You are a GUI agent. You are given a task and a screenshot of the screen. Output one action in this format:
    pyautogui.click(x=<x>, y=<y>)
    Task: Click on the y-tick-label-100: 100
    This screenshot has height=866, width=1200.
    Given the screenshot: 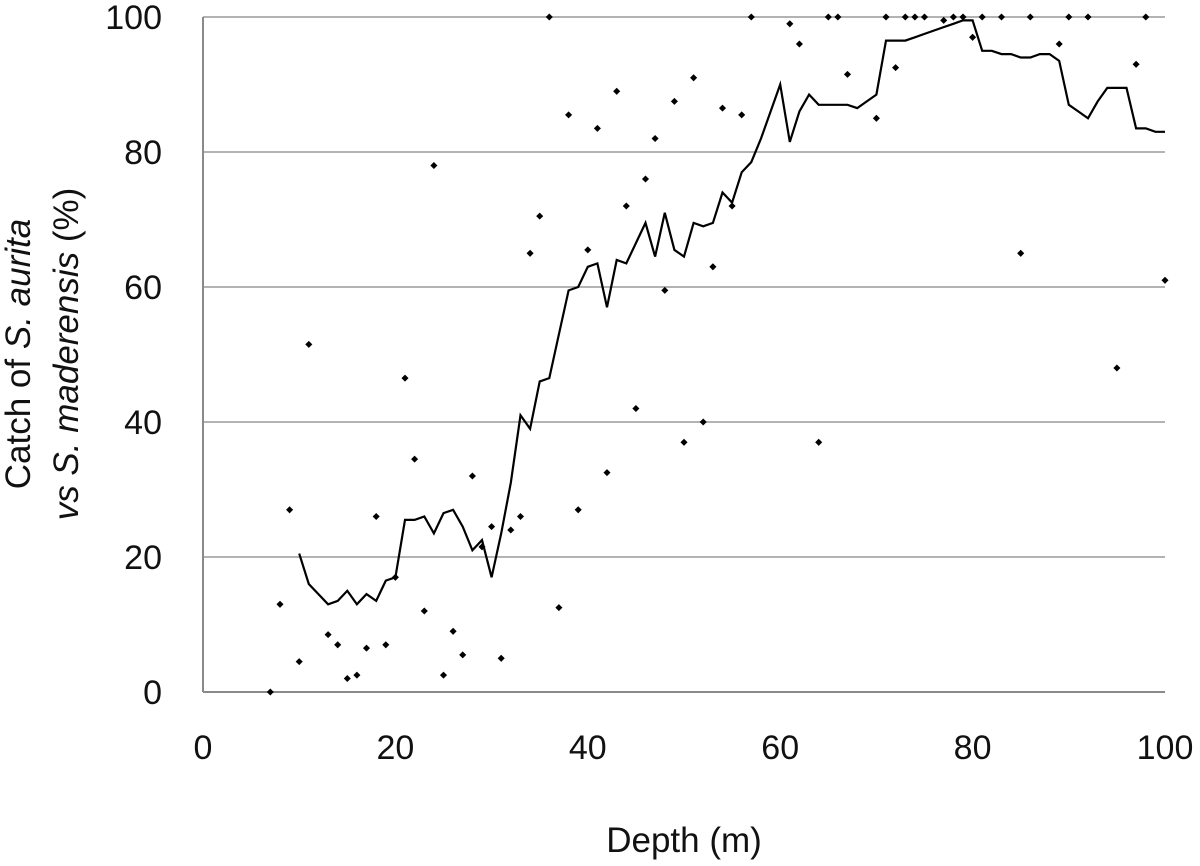 What is the action you would take?
    pyautogui.click(x=133, y=18)
    